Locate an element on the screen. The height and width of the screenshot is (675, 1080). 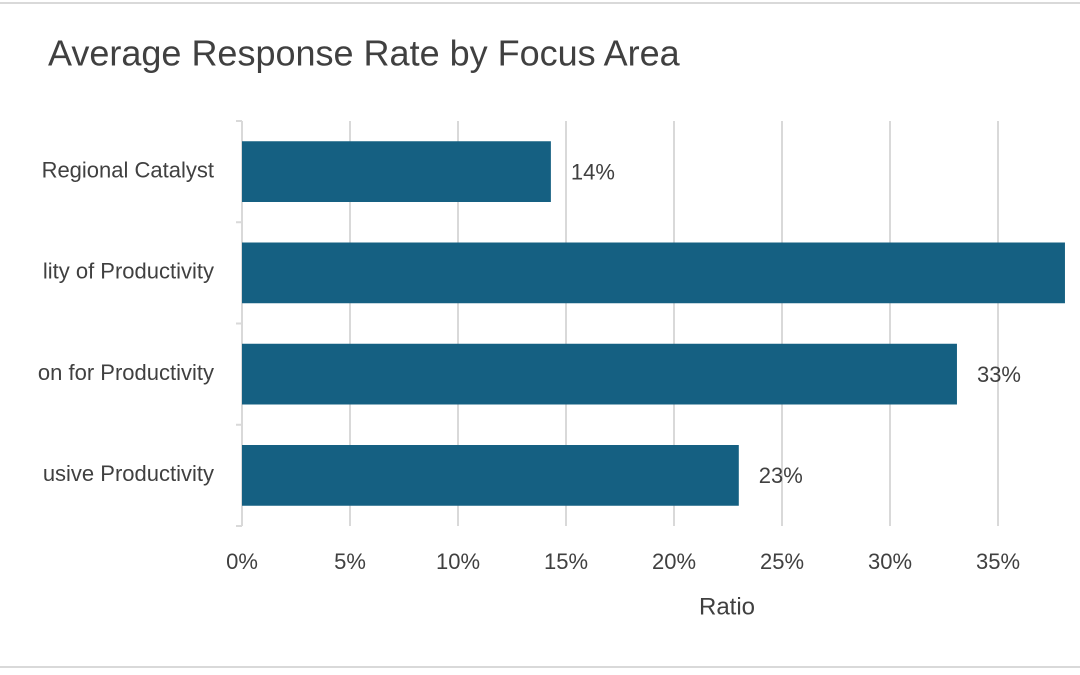
x-tick-label: 0% is located at coordinates (242, 561).